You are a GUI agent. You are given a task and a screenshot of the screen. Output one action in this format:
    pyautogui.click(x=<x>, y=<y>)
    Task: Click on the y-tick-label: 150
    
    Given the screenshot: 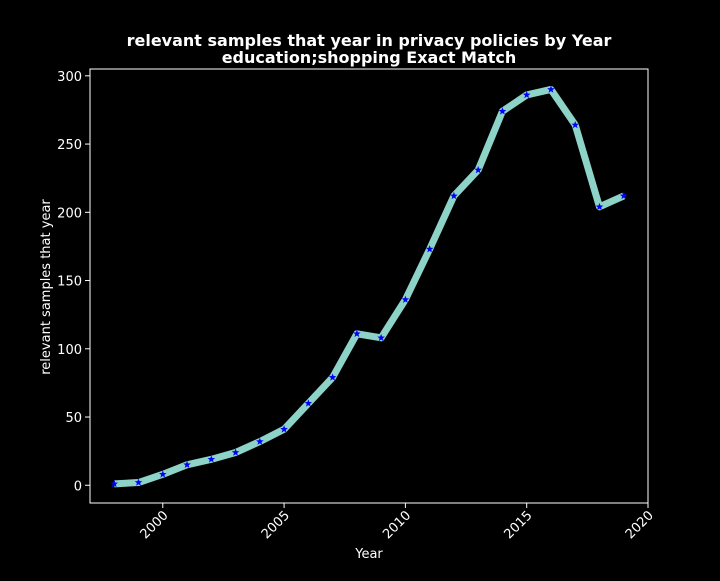 What is the action you would take?
    pyautogui.click(x=69, y=282)
    